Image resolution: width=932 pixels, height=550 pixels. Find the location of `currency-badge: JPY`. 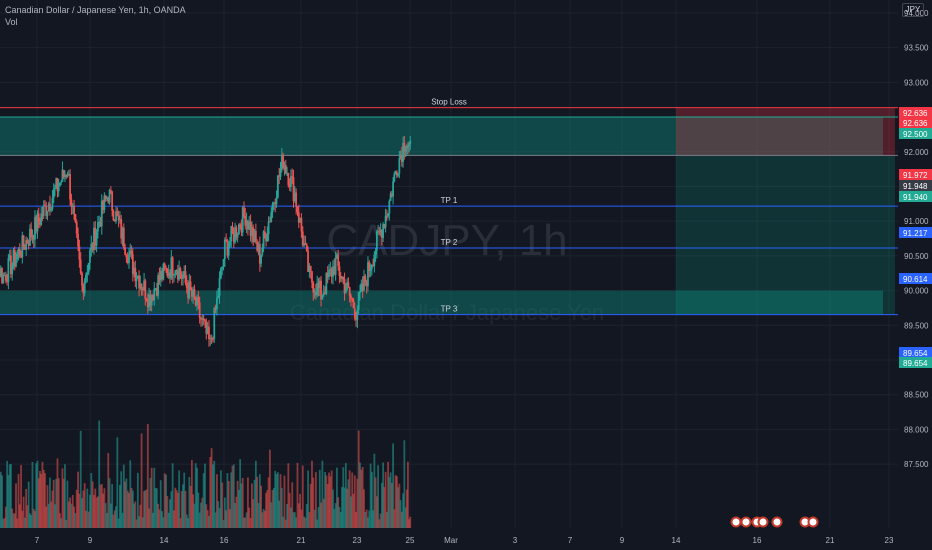

currency-badge: JPY is located at coordinates (913, 10).